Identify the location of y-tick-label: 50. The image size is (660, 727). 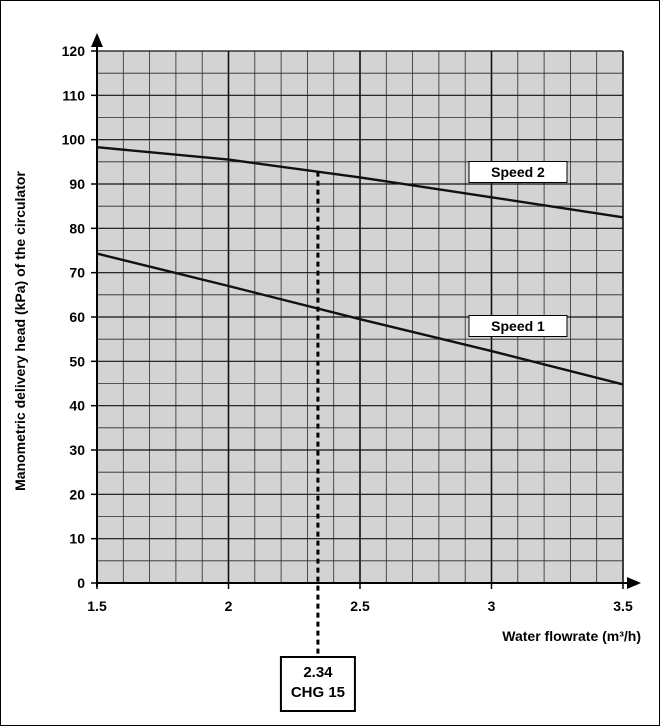
(77, 361).